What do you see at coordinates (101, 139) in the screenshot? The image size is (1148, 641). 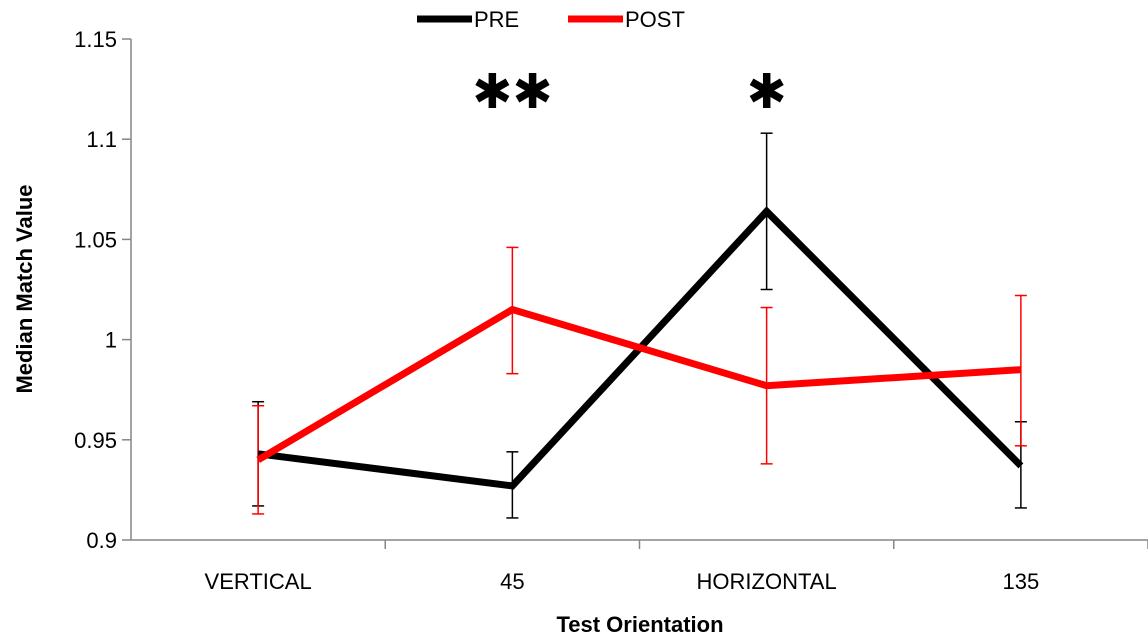 I see `y-tick-label: 1.1` at bounding box center [101, 139].